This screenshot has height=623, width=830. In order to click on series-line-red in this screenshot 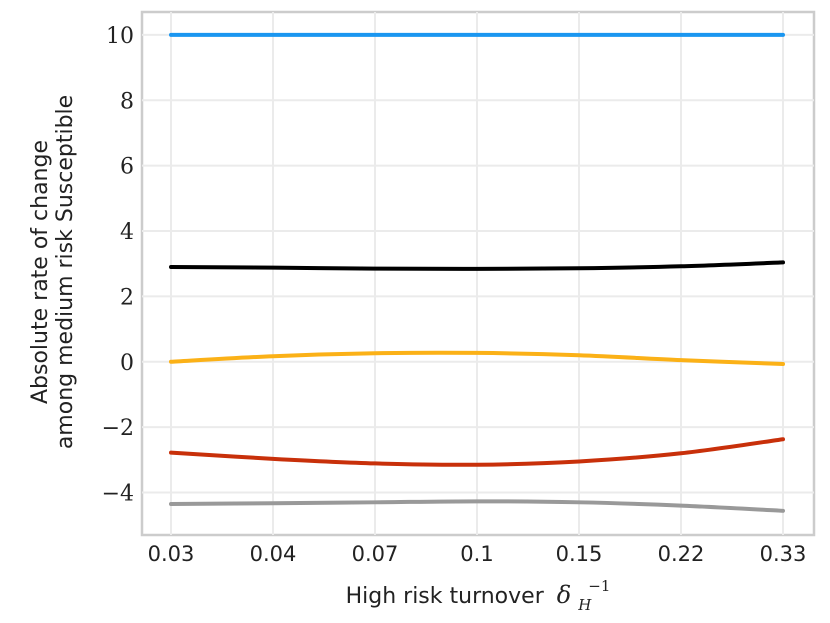, I will do `click(477, 452)`.